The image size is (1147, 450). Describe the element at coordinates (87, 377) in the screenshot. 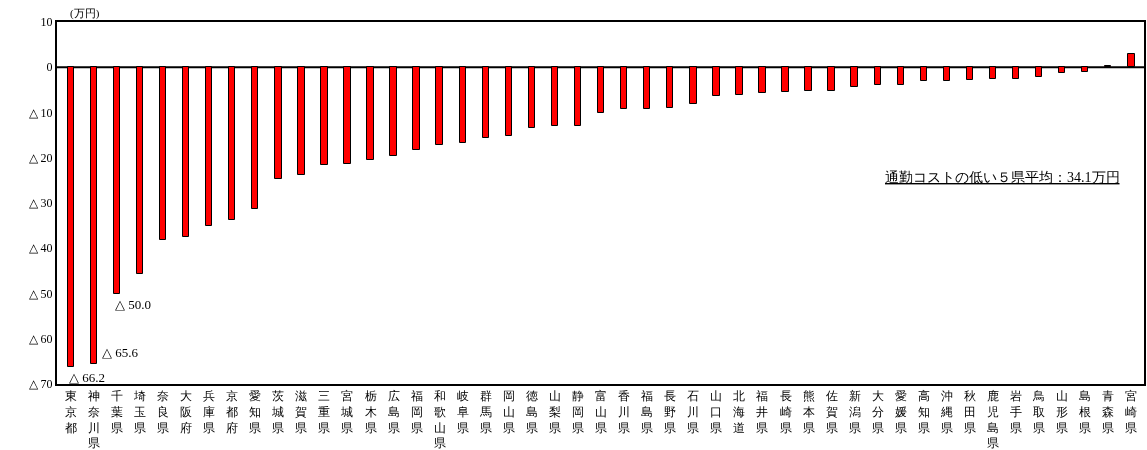

I see `annotation: △ 66.2` at that location.